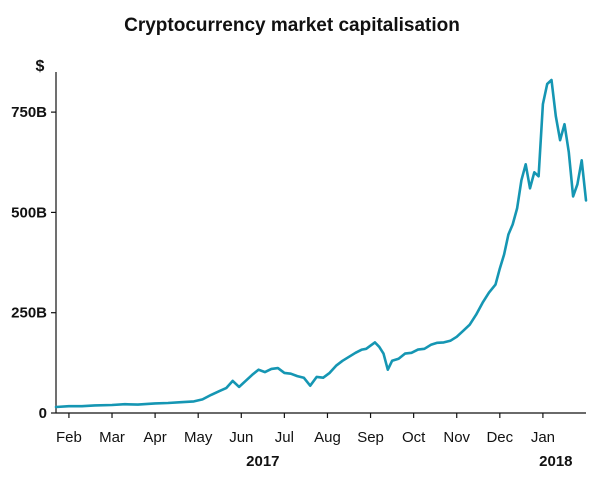 The width and height of the screenshot is (600, 481). Describe the element at coordinates (198, 437) in the screenshot. I see `x-tick-label: May` at that location.